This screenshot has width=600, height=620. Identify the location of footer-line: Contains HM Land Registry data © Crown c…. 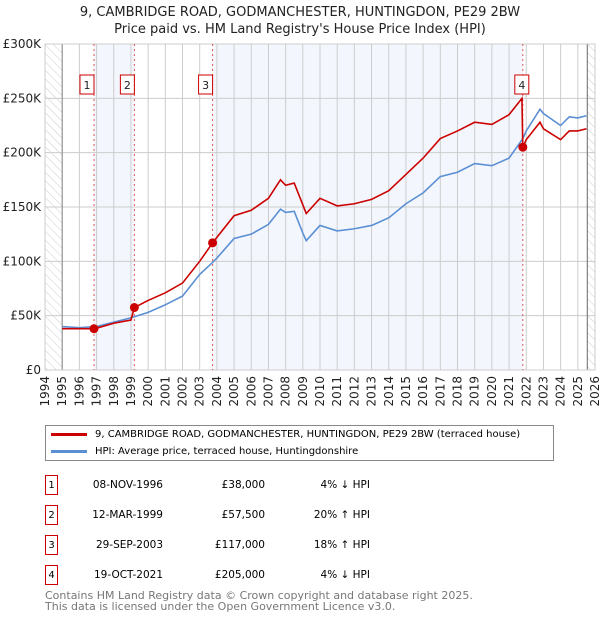
(259, 595).